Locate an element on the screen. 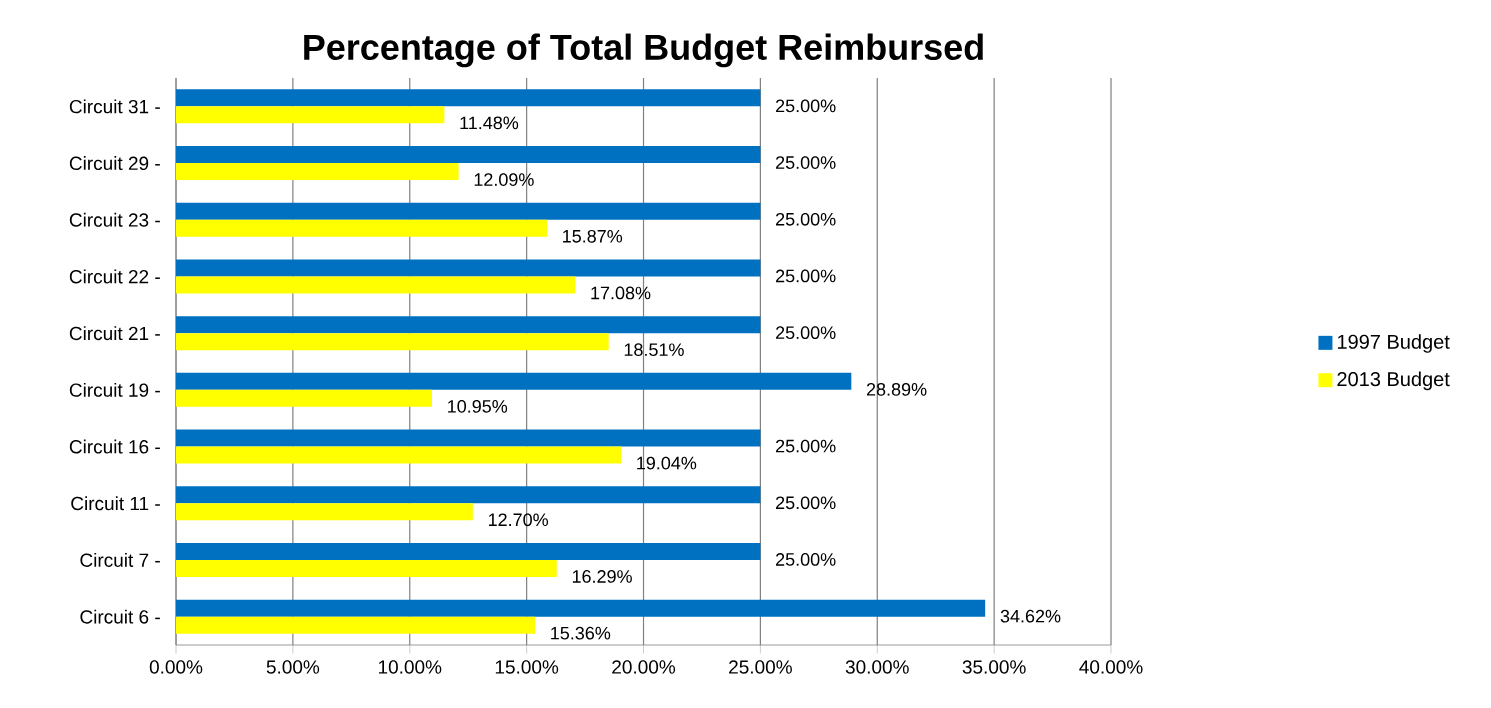 The width and height of the screenshot is (1491, 708). y-tick-label: Circuit 29 - is located at coordinates (114, 163).